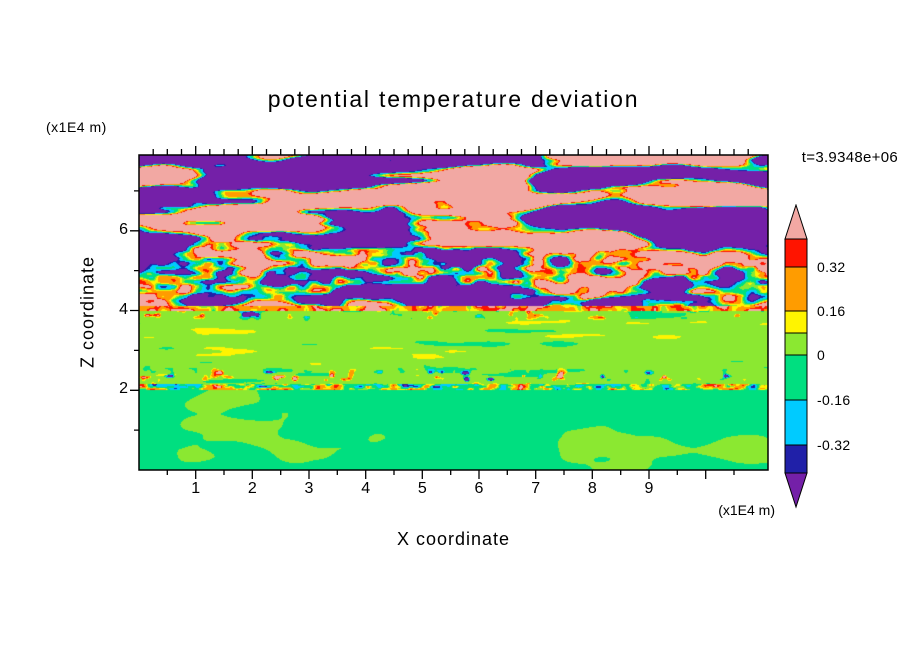 The height and width of the screenshot is (654, 904). What do you see at coordinates (123, 229) in the screenshot?
I see `y-tick-label: 6` at bounding box center [123, 229].